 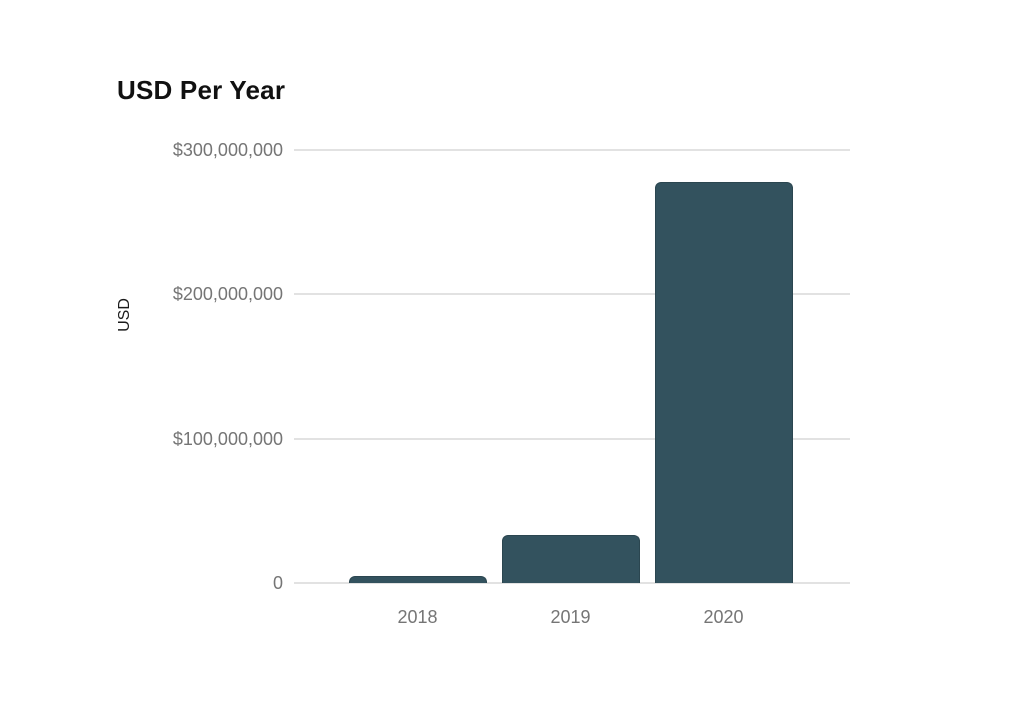 I want to click on bar-2018, so click(x=417, y=579).